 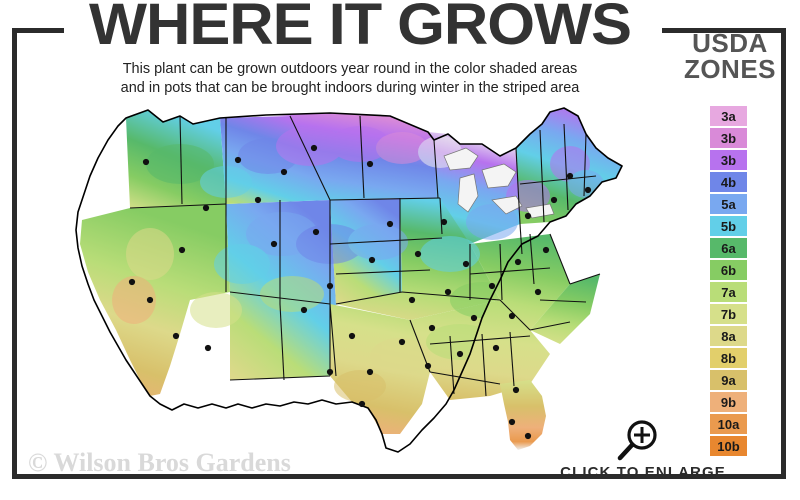 I want to click on zone-region-ohio-valley, so click(x=520, y=282).